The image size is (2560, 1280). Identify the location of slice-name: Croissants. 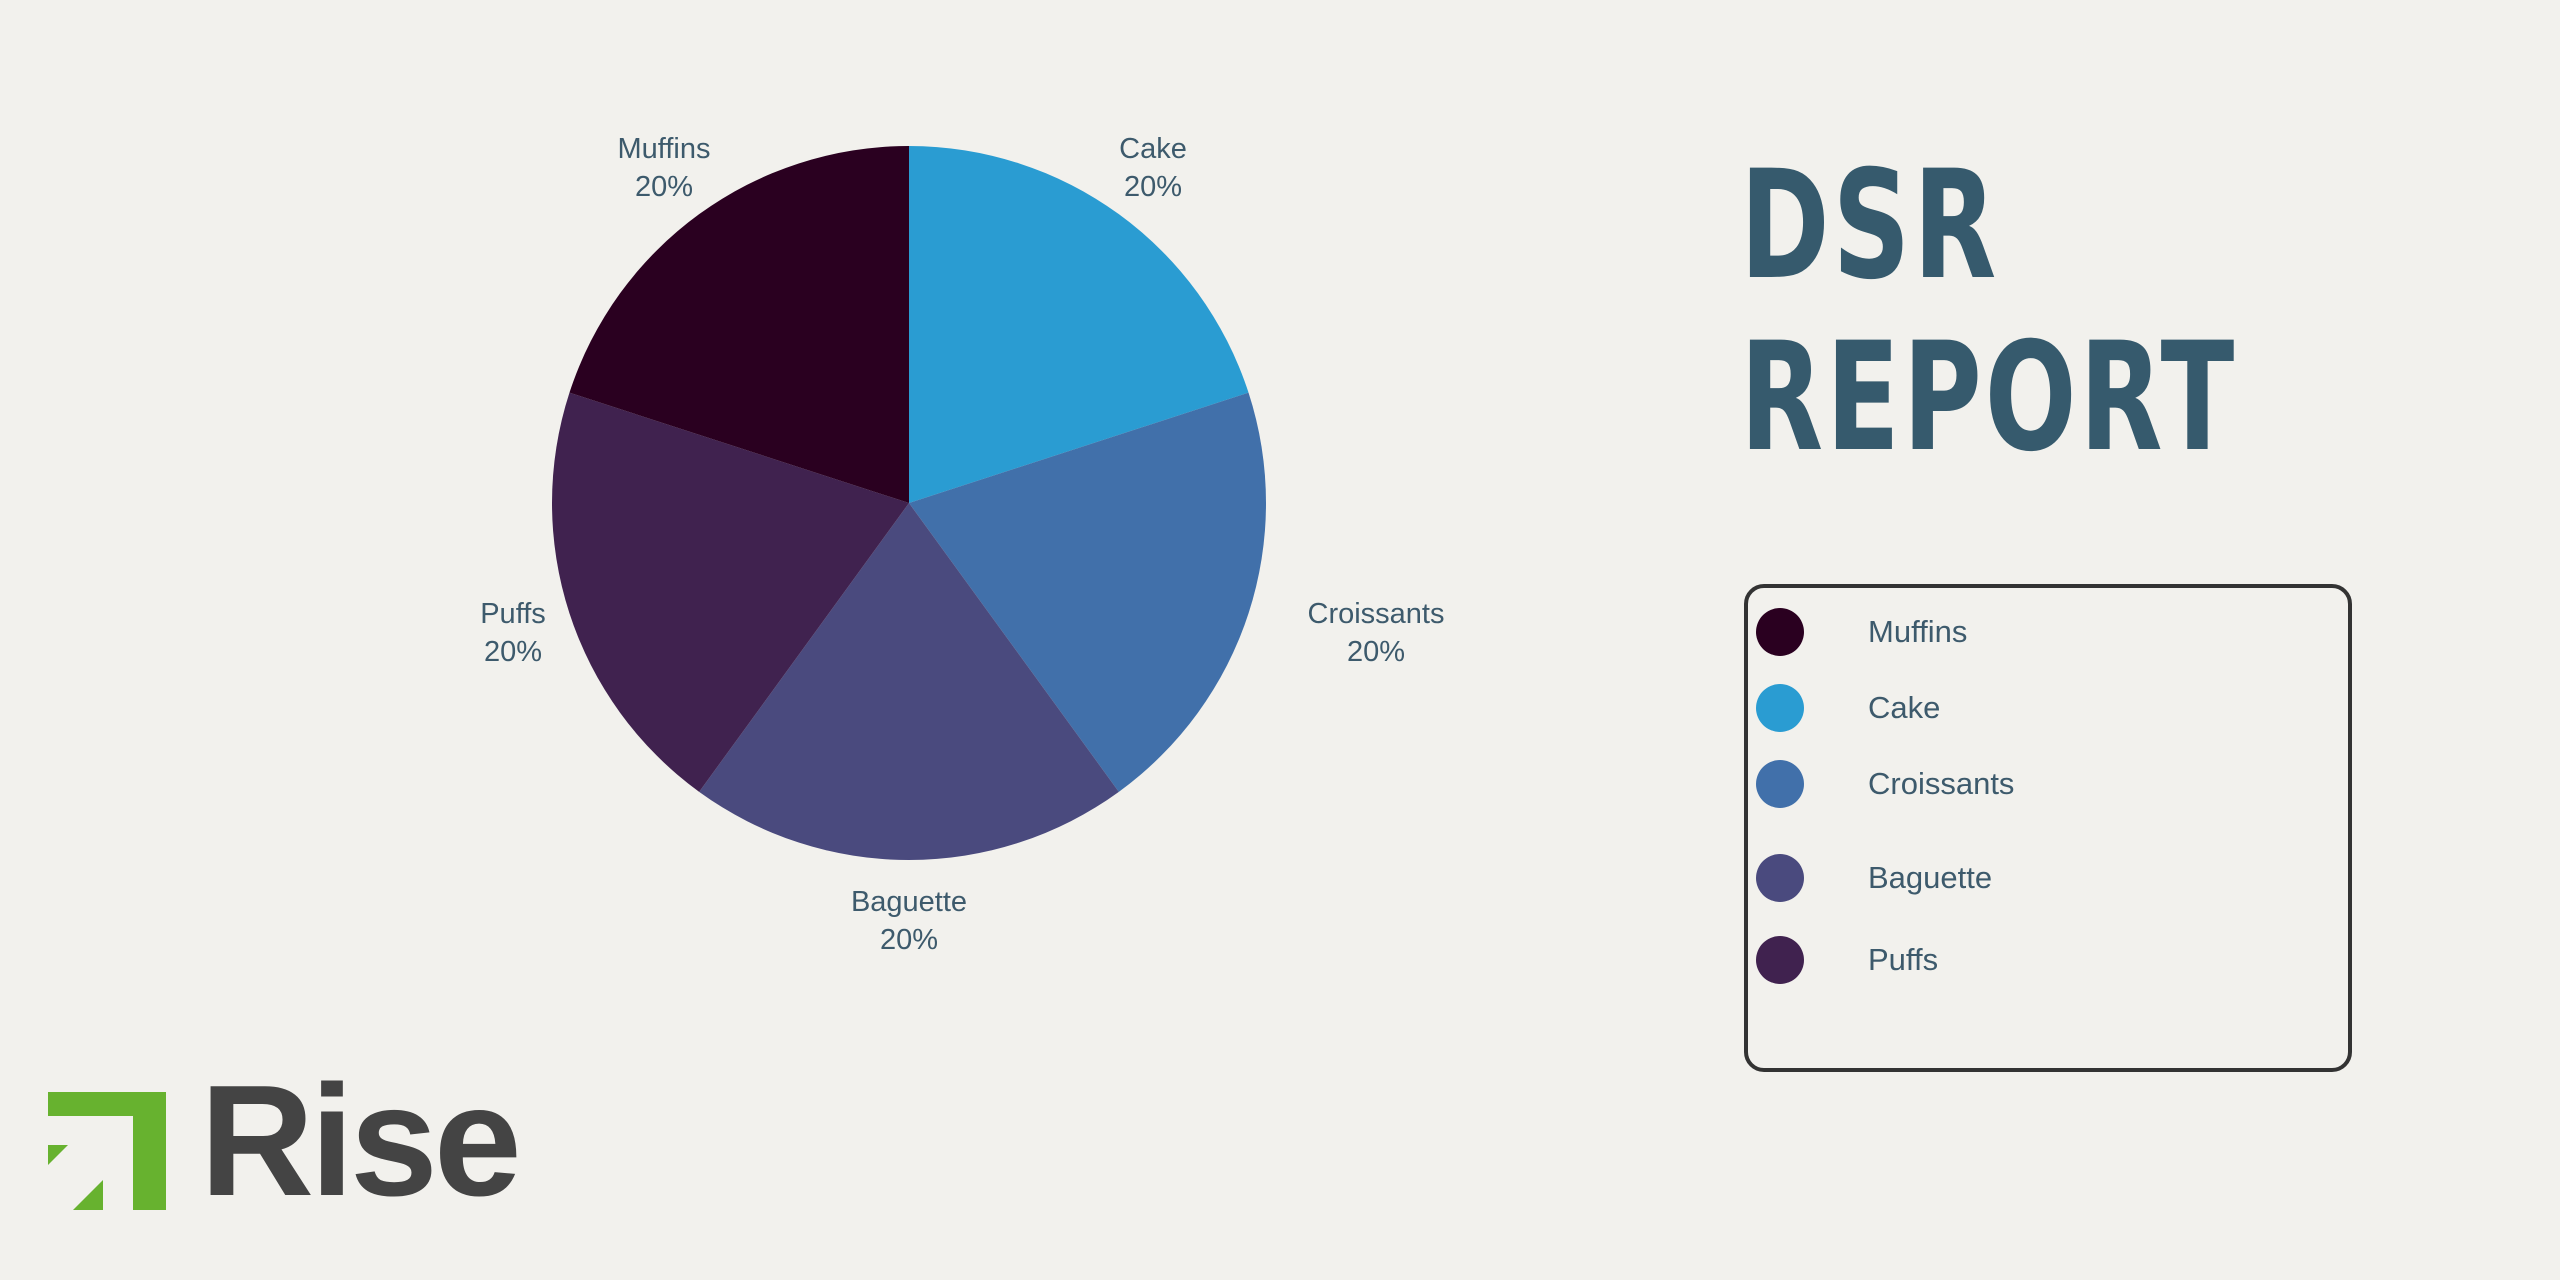
(1376, 614).